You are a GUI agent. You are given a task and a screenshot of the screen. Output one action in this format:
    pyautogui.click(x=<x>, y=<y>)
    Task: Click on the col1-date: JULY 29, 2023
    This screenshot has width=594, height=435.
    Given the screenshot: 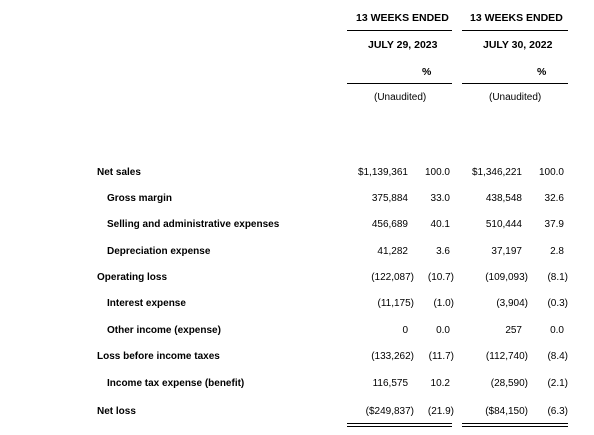 What is the action you would take?
    pyautogui.click(x=403, y=45)
    